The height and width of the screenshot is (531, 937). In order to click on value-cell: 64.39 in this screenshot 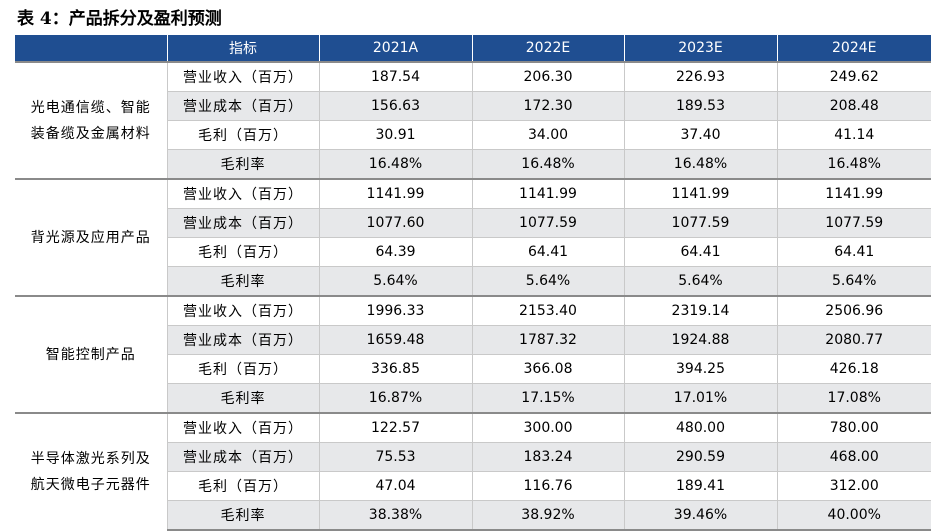, I will do `click(395, 252)`.